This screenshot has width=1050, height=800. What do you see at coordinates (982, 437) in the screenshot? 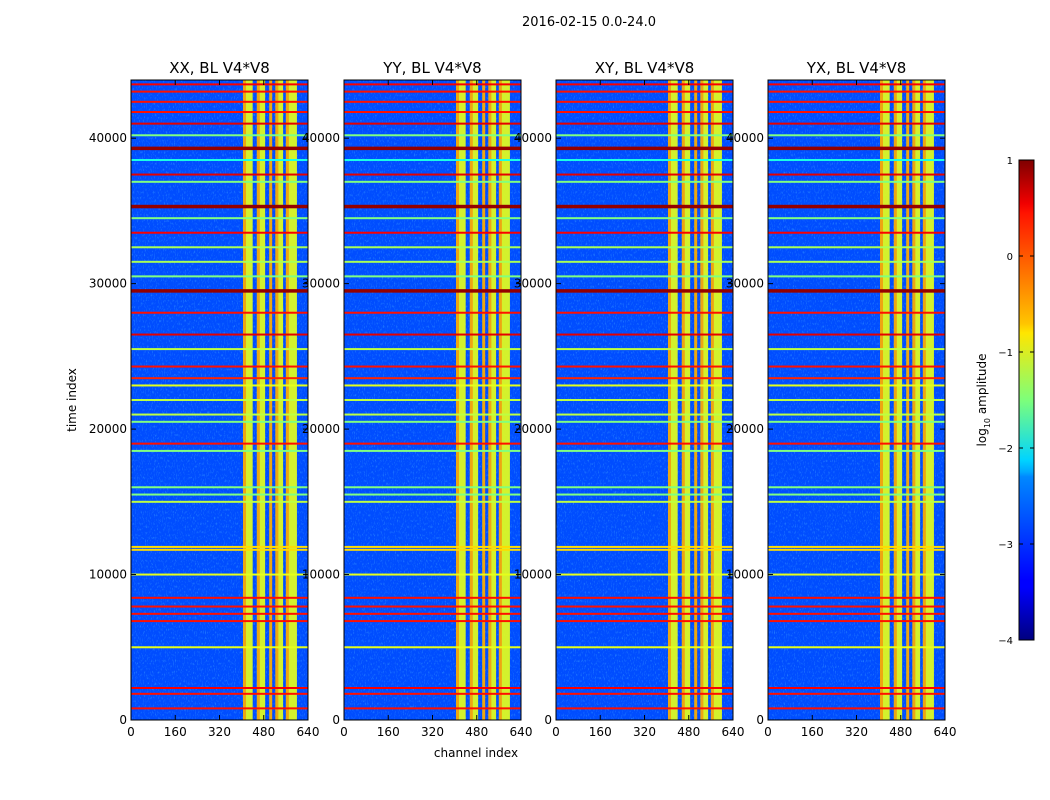
I see `colorbar-label-log: log` at bounding box center [982, 437].